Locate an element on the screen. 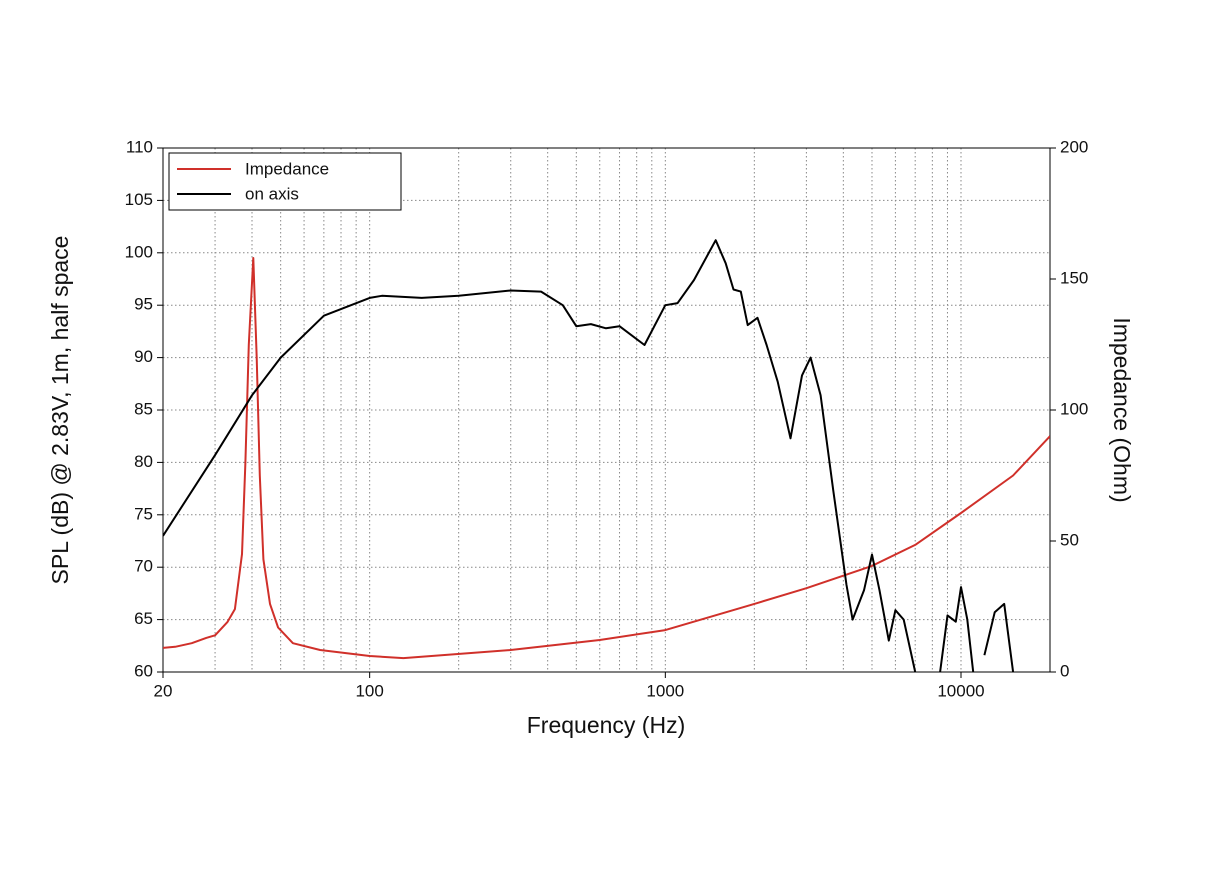  legend-box is located at coordinates (285, 181).